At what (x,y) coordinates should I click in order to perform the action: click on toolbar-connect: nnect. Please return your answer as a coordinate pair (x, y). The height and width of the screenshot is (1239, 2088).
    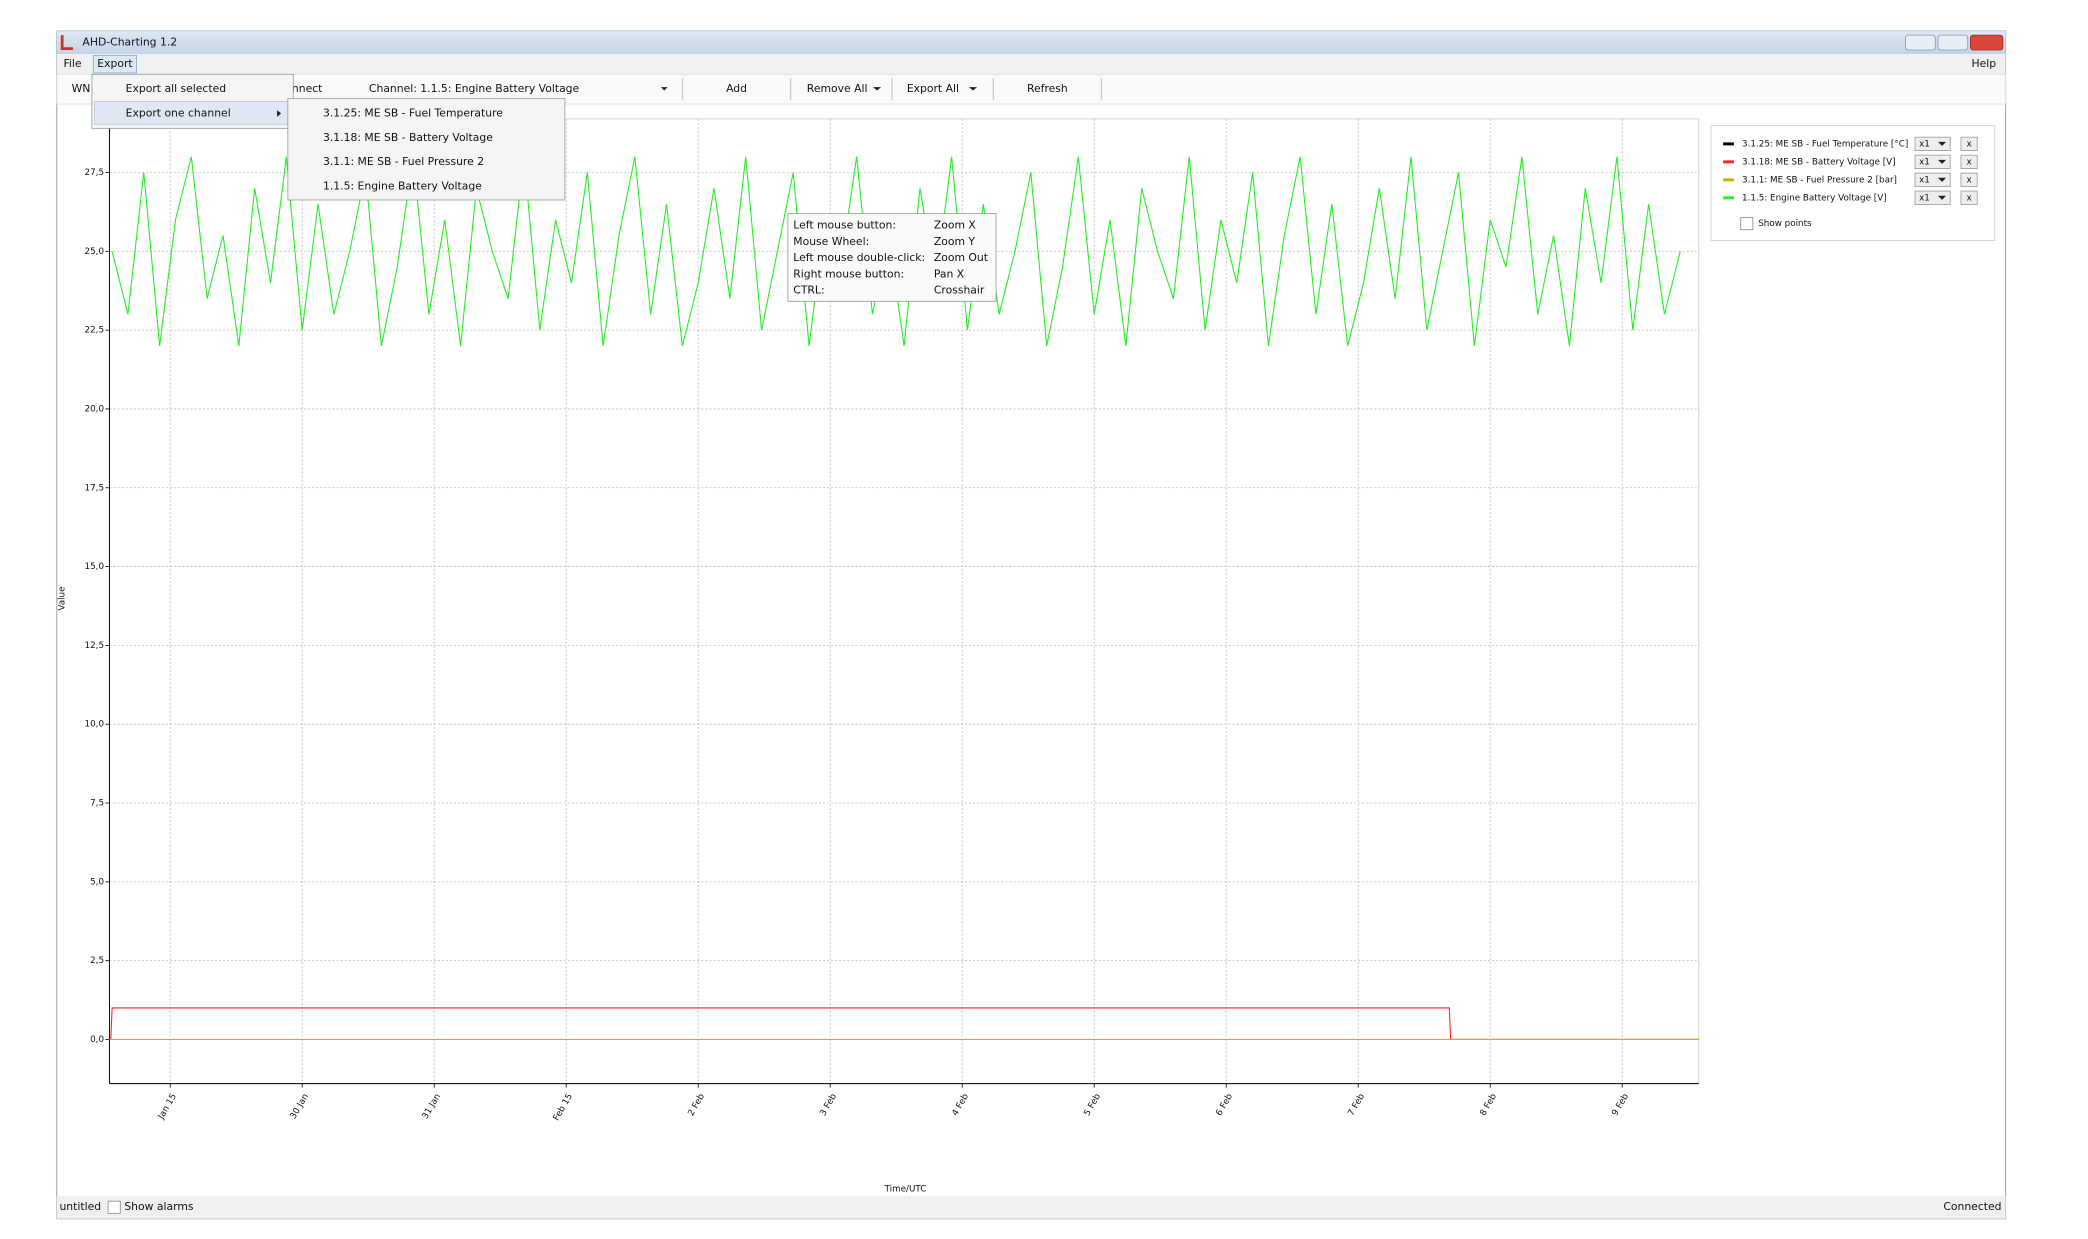
    Looking at the image, I should click on (307, 88).